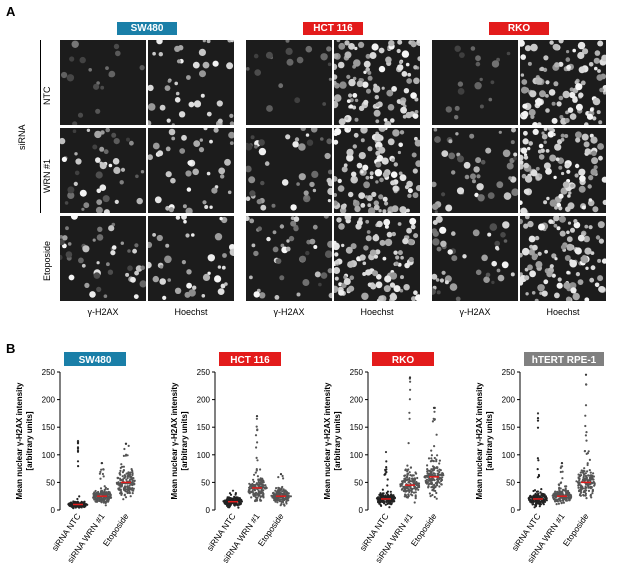  Describe the element at coordinates (47, 175) in the screenshot. I see `row-label: WRN #1` at that location.